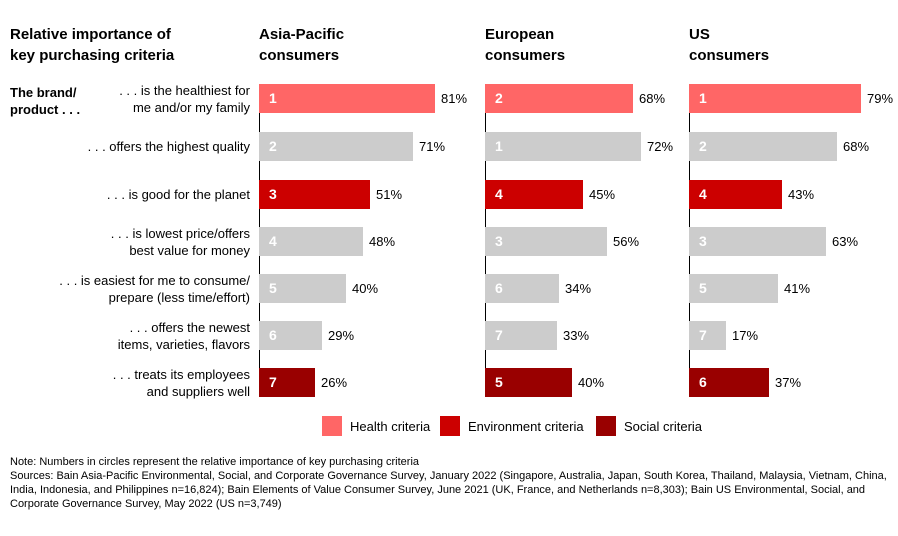 This screenshot has width=898, height=536. Describe the element at coordinates (382, 241) in the screenshot. I see `data-label: 48%` at that location.